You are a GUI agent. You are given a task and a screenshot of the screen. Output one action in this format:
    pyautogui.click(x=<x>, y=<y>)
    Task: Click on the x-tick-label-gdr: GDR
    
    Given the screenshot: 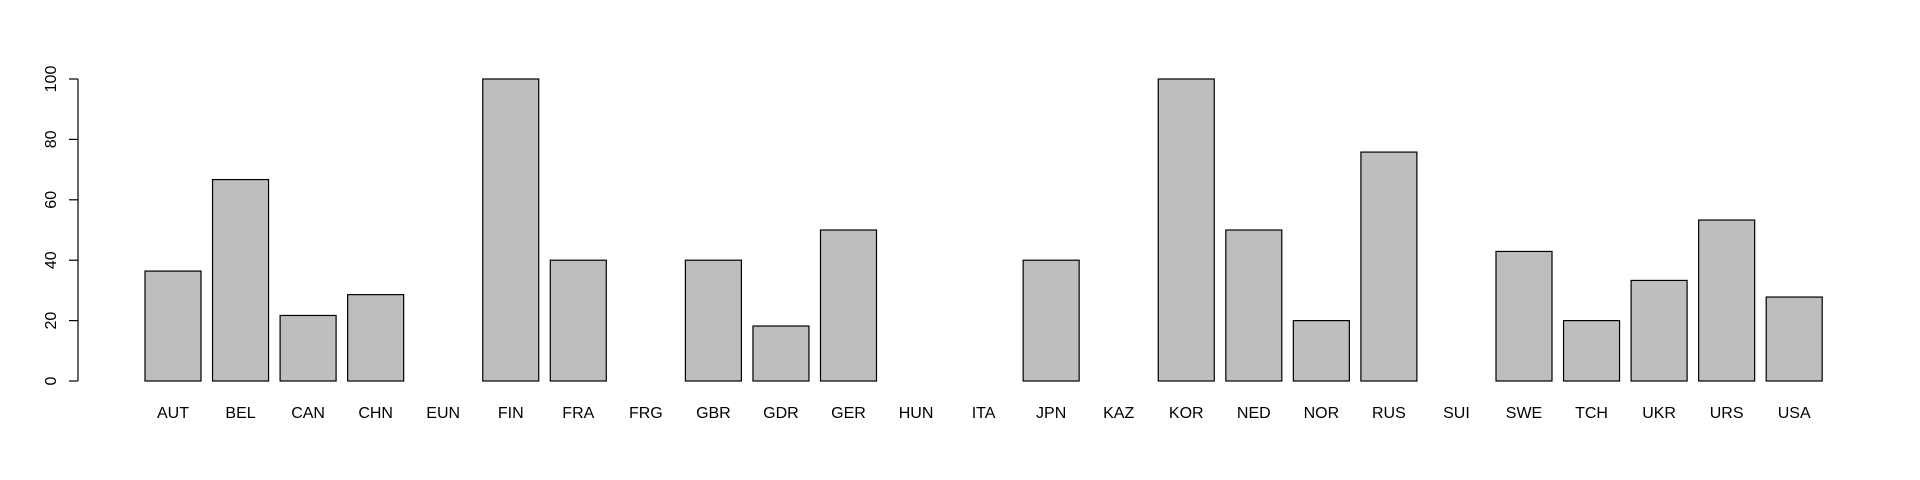 What is the action you would take?
    pyautogui.click(x=781, y=413)
    